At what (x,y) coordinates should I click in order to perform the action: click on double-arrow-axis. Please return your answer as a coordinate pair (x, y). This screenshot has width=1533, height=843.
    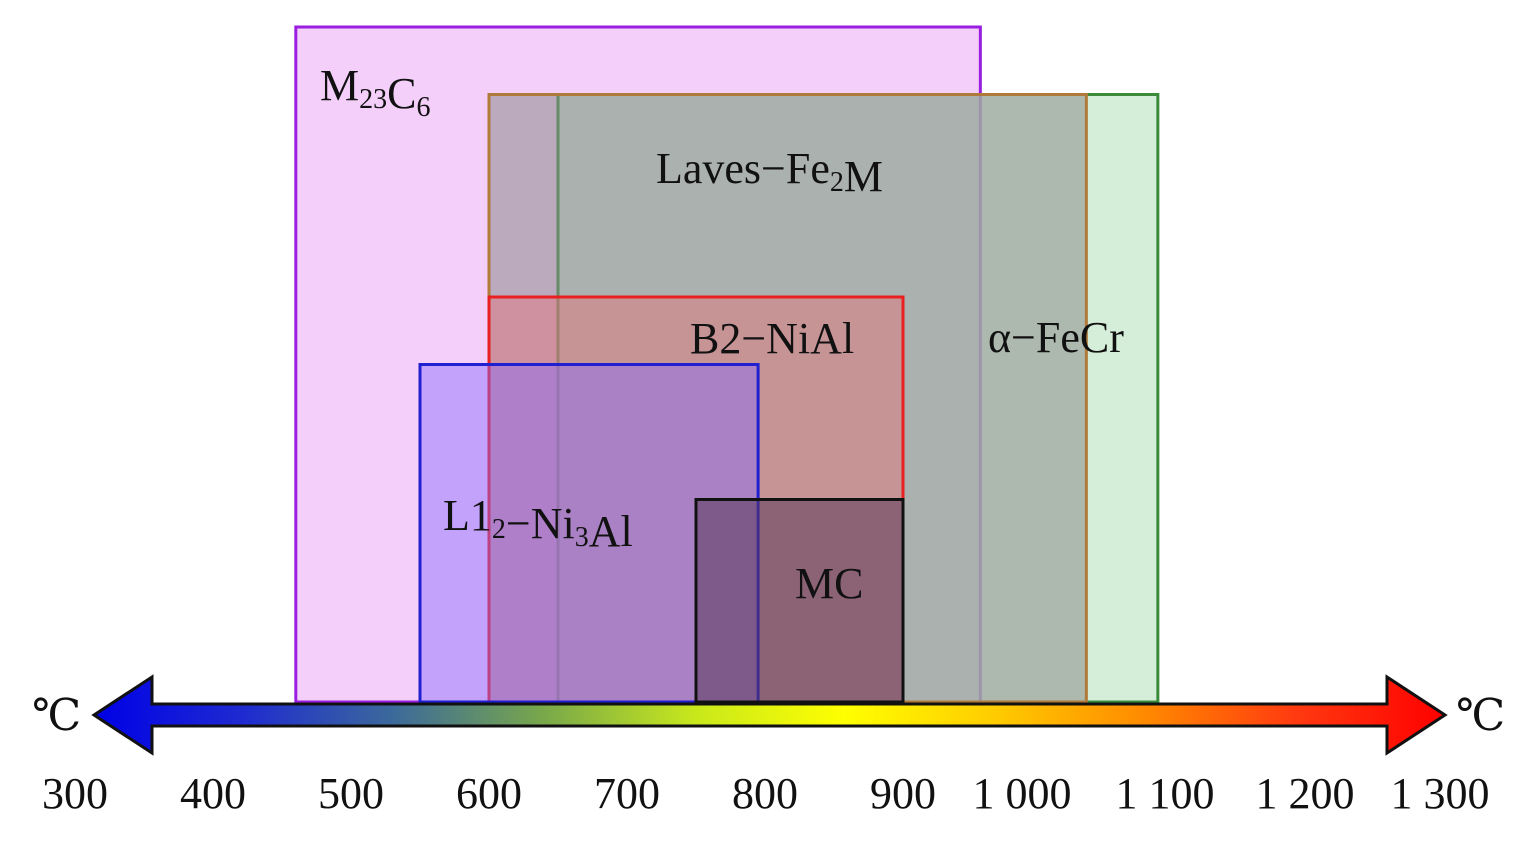
    Looking at the image, I should click on (769, 715).